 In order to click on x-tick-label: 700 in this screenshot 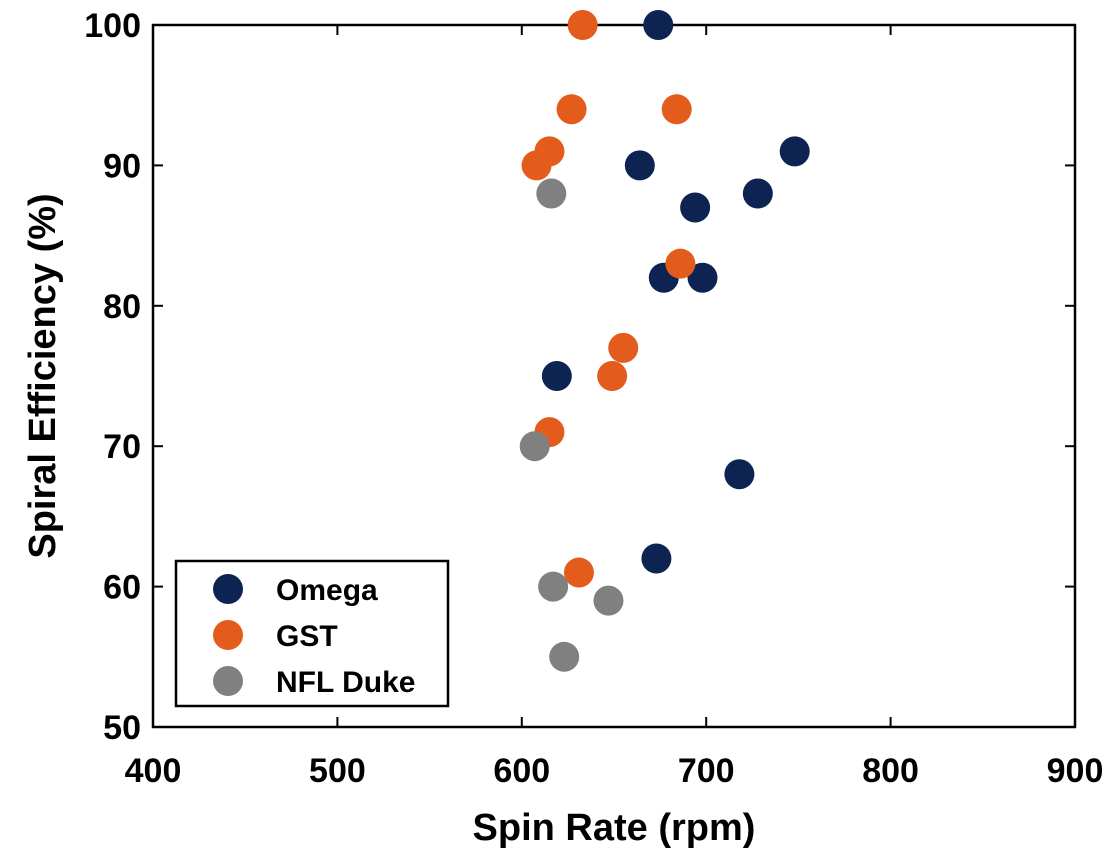, I will do `click(706, 771)`.